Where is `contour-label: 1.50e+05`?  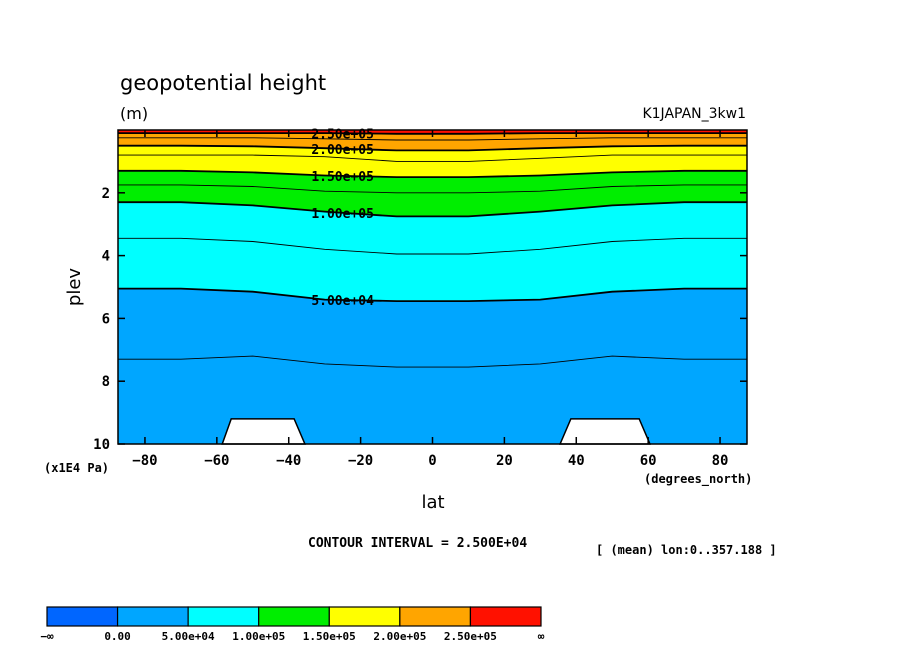 contour-label: 1.50e+05 is located at coordinates (342, 177).